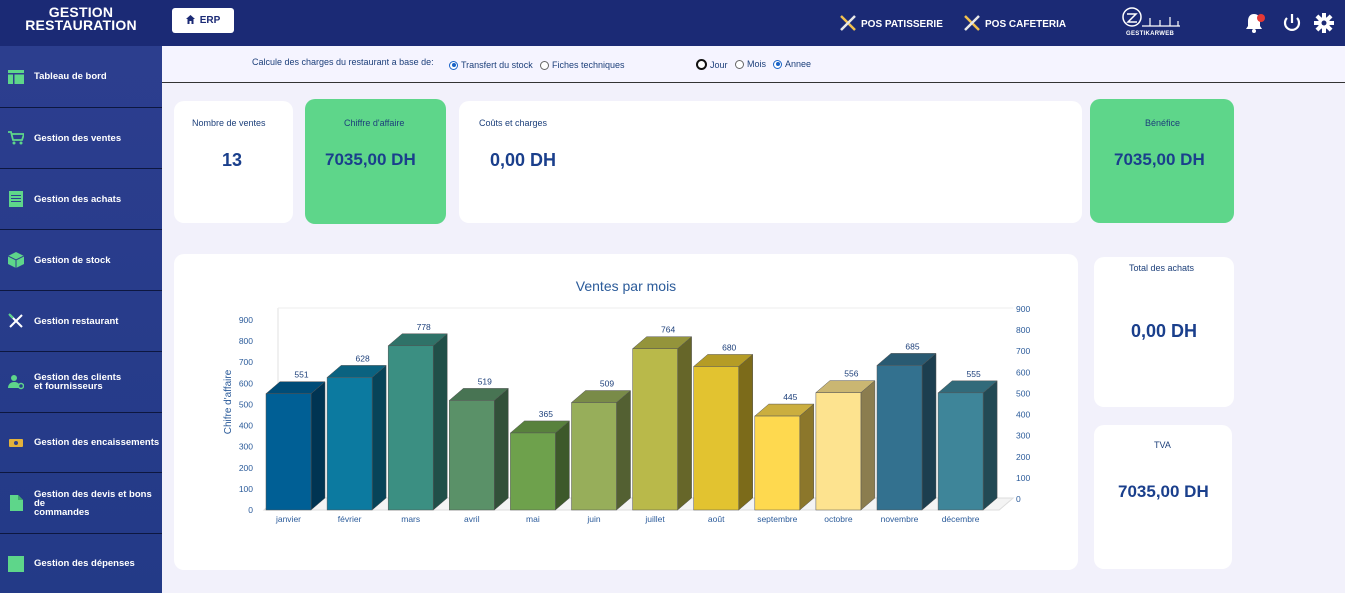  I want to click on cart-icon, so click(16, 138).